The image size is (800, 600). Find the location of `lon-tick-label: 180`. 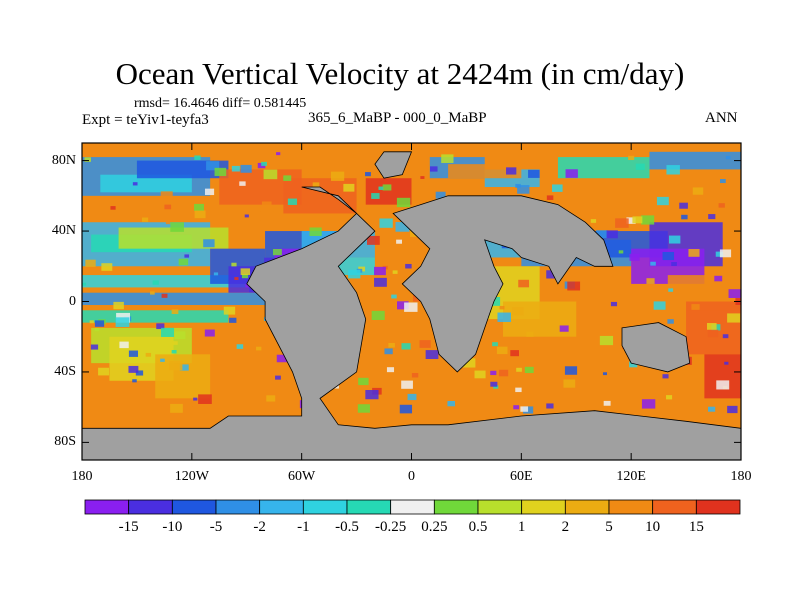

lon-tick-label: 180 is located at coordinates (82, 476).